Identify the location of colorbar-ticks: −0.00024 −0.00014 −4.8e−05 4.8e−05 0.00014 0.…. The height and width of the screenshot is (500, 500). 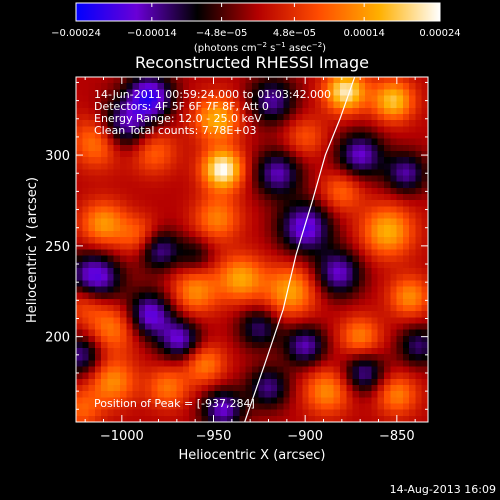
(256, 21).